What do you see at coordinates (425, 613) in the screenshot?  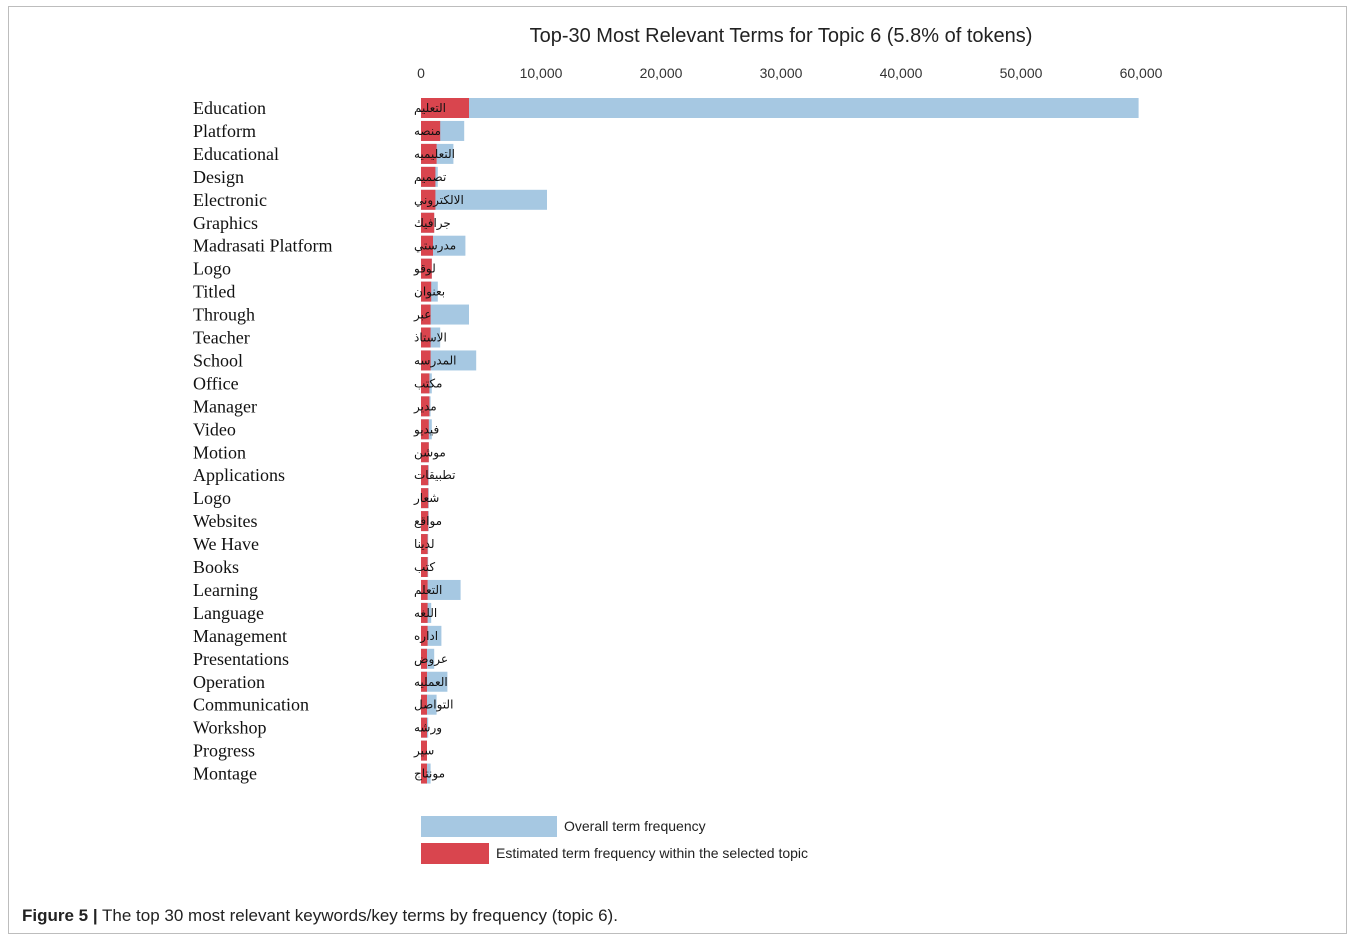 I see `arabic-term-label: اللغه` at bounding box center [425, 613].